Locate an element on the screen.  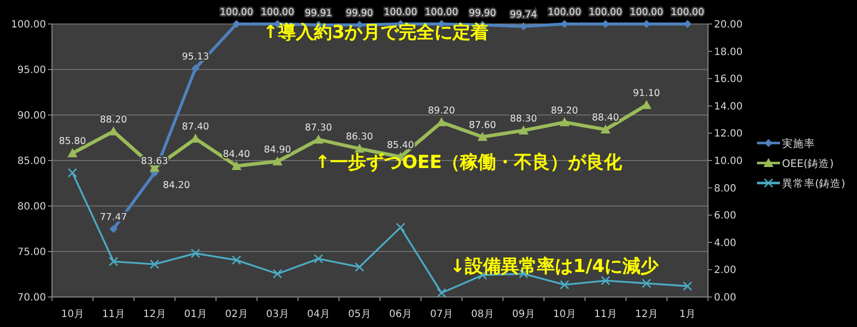
data-label: 99.91 is located at coordinates (318, 13).